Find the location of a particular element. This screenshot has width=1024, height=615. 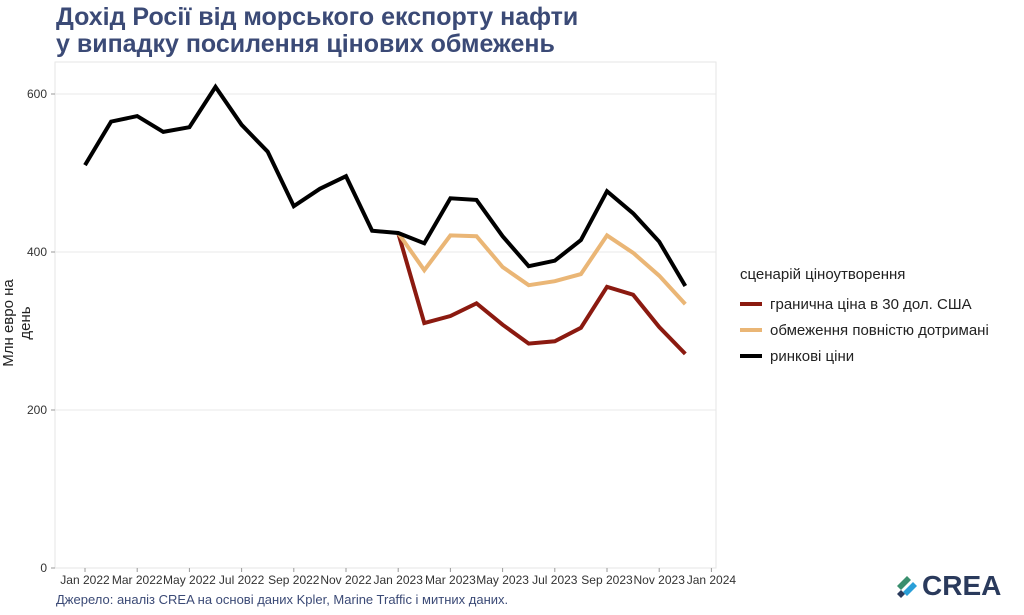

x-tick-label: Mar 2022 is located at coordinates (137, 580).